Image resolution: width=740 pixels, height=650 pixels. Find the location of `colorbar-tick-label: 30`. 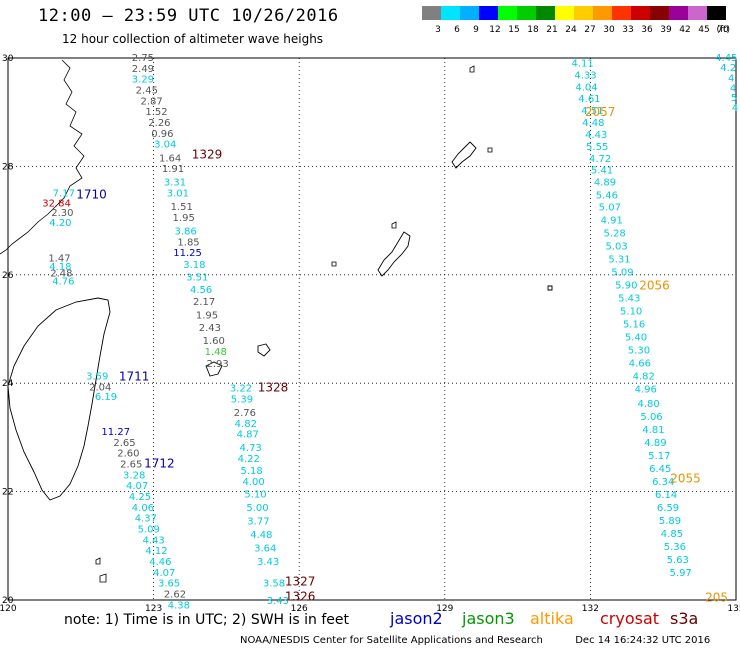

colorbar-tick-label: 30 is located at coordinates (609, 30).